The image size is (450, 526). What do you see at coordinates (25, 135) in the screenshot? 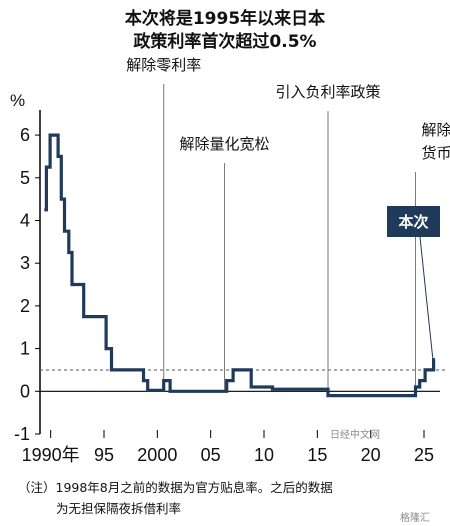
I see `y-tick-label: 6` at bounding box center [25, 135].